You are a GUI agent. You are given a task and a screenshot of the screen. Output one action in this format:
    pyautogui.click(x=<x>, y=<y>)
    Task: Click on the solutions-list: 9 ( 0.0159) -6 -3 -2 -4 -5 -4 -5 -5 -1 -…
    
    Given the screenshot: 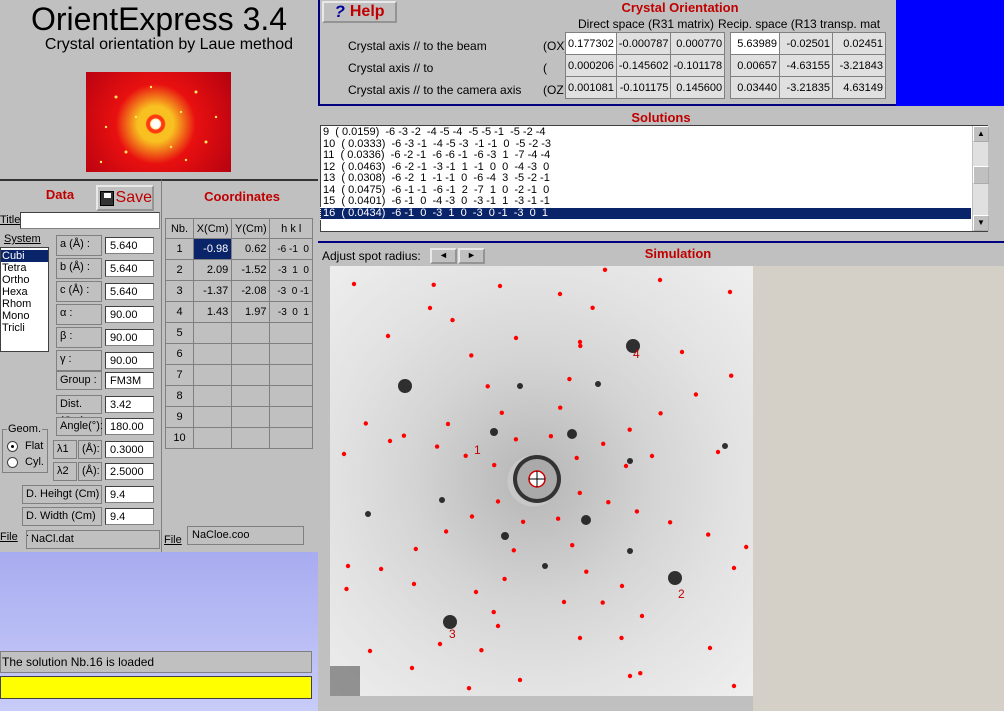 What is the action you would take?
    pyautogui.click(x=654, y=178)
    